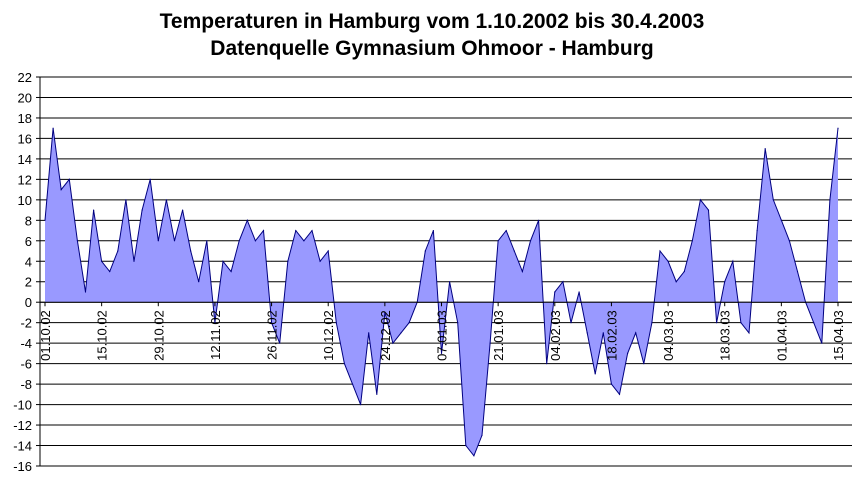 This screenshot has height=486, width=864. What do you see at coordinates (385, 335) in the screenshot?
I see `x-tick-label: 24.12.02` at bounding box center [385, 335].